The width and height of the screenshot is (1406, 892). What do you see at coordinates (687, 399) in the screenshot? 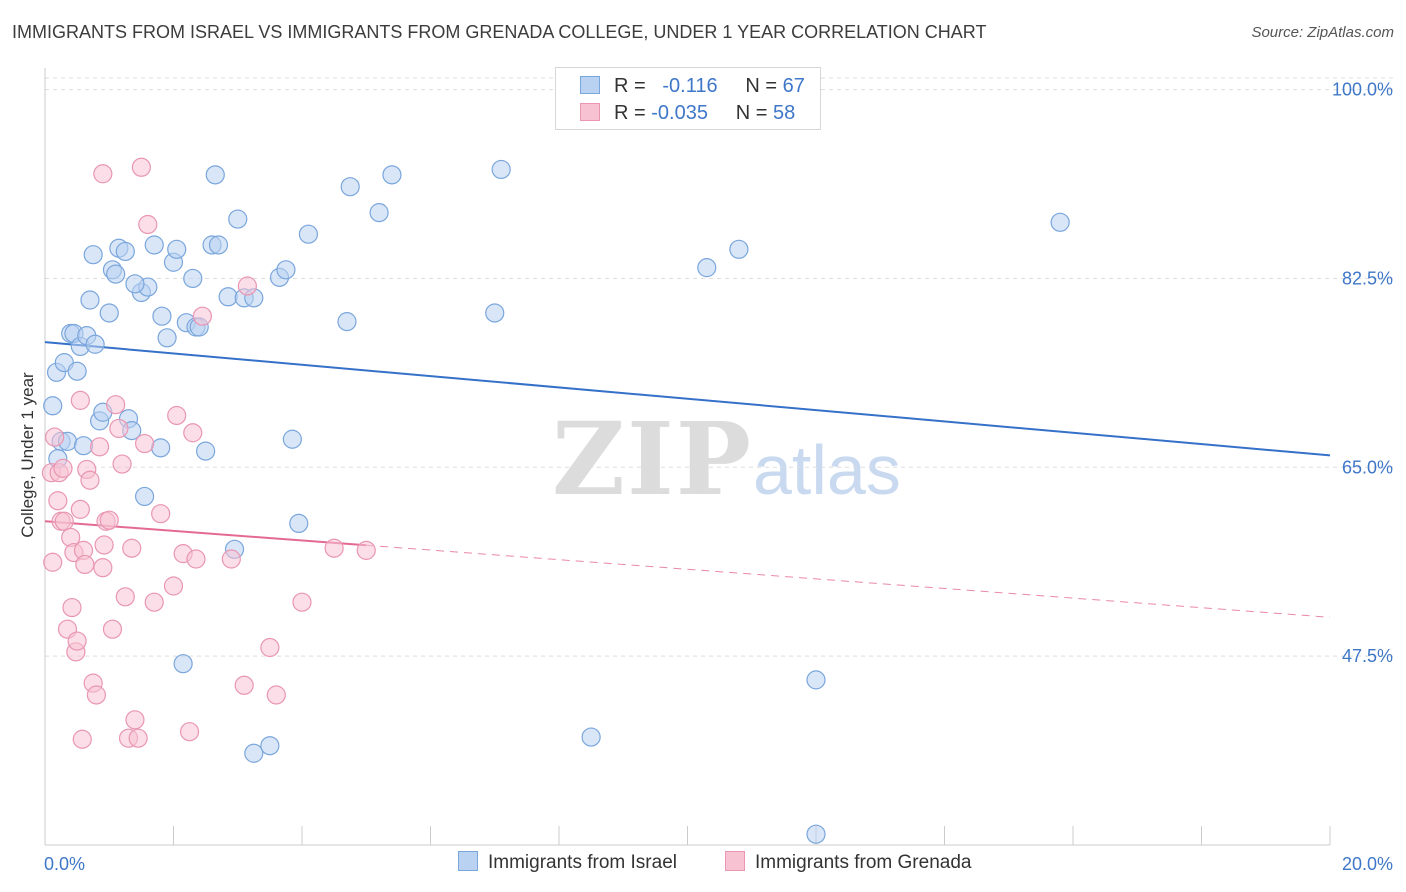
I see `trend-line-solid` at bounding box center [687, 399].